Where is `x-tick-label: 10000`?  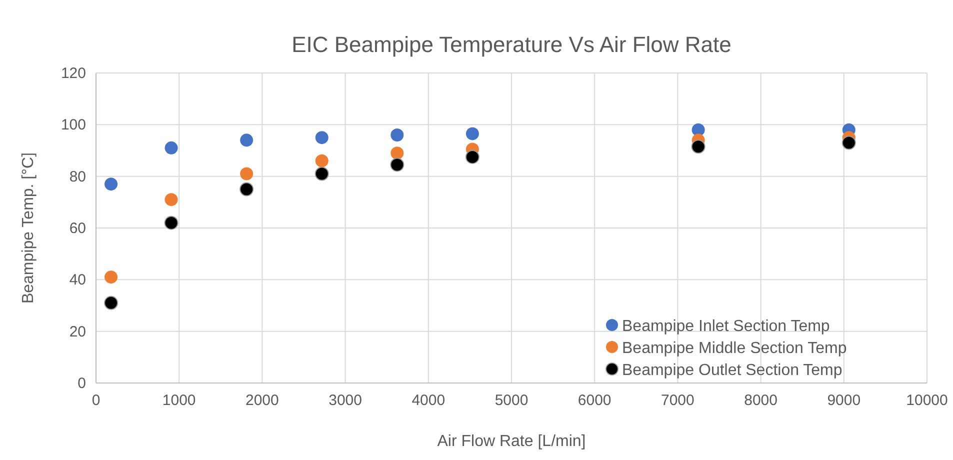
x-tick-label: 10000 is located at coordinates (927, 400).